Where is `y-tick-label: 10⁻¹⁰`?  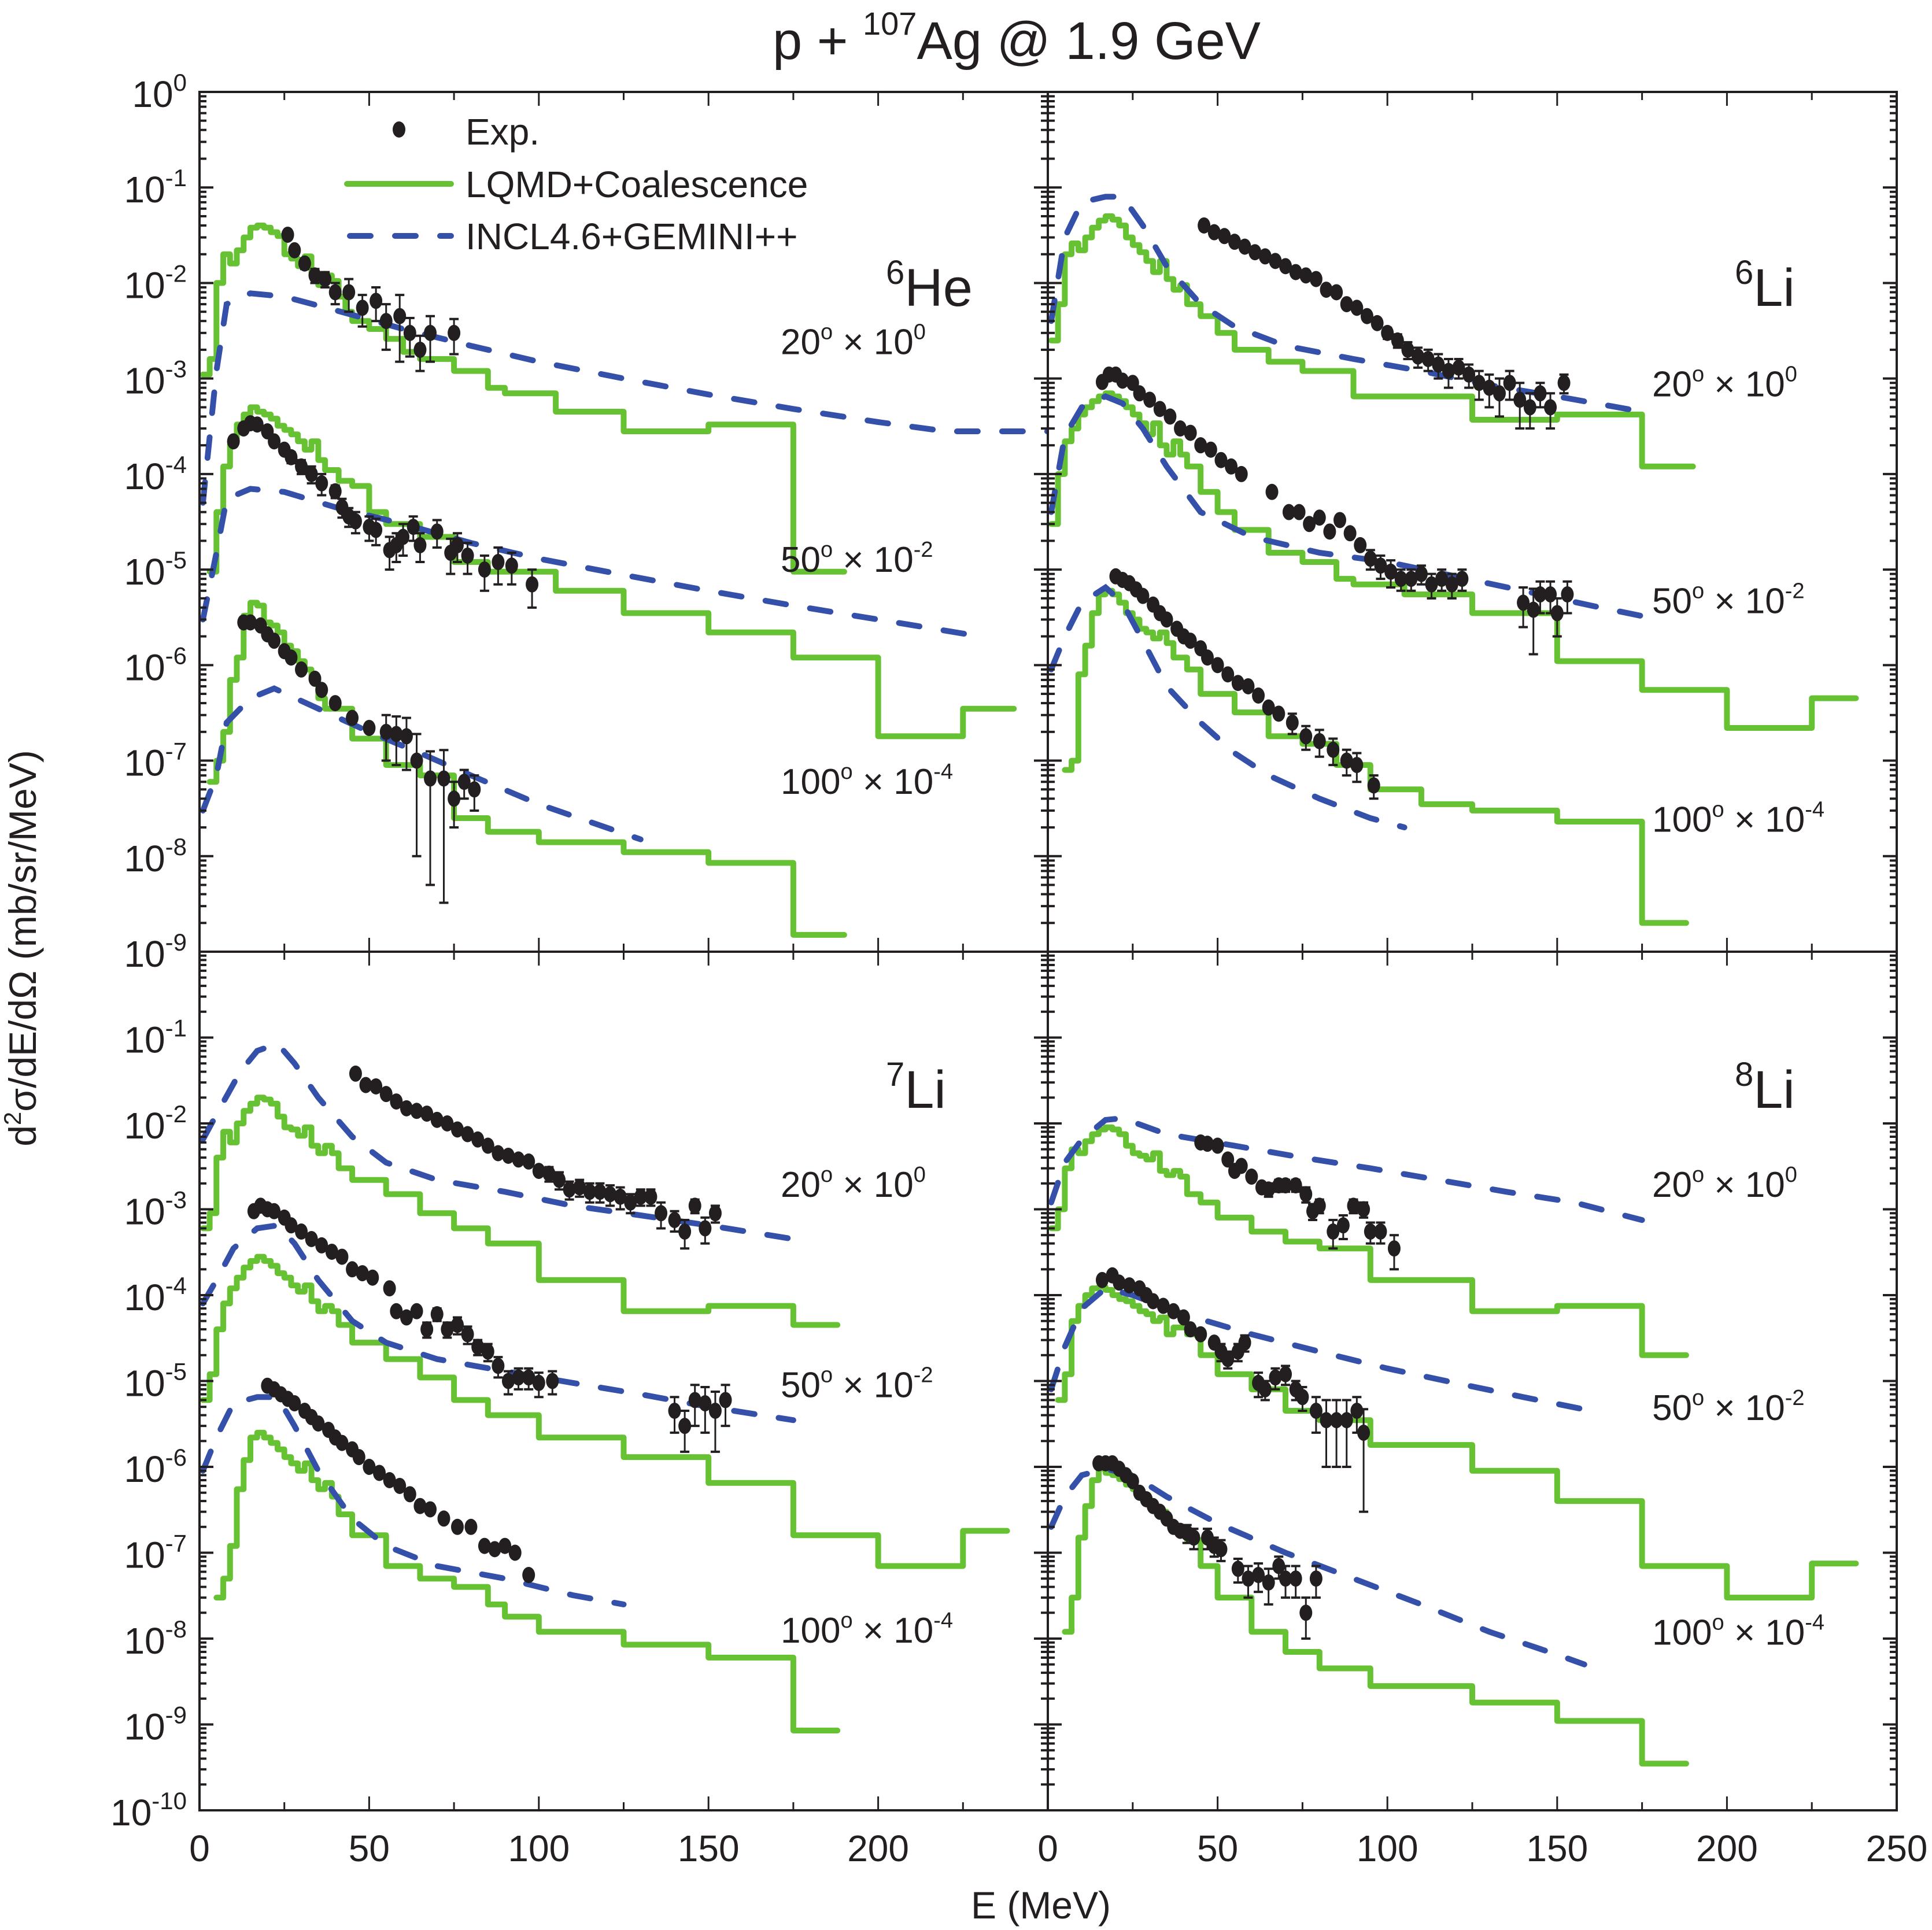 y-tick-label: 10⁻¹⁰ is located at coordinates (148, 1810).